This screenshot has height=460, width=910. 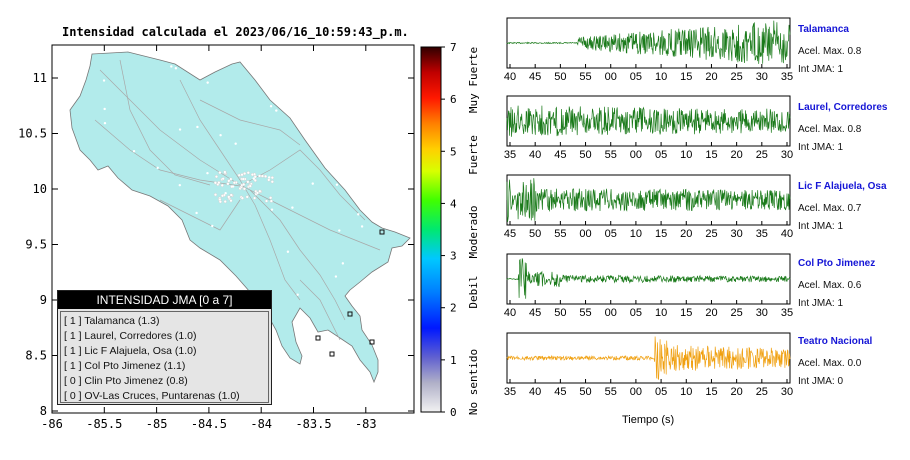 What do you see at coordinates (32, 134) in the screenshot?
I see `lat-tick-label: 10.5` at bounding box center [32, 134].